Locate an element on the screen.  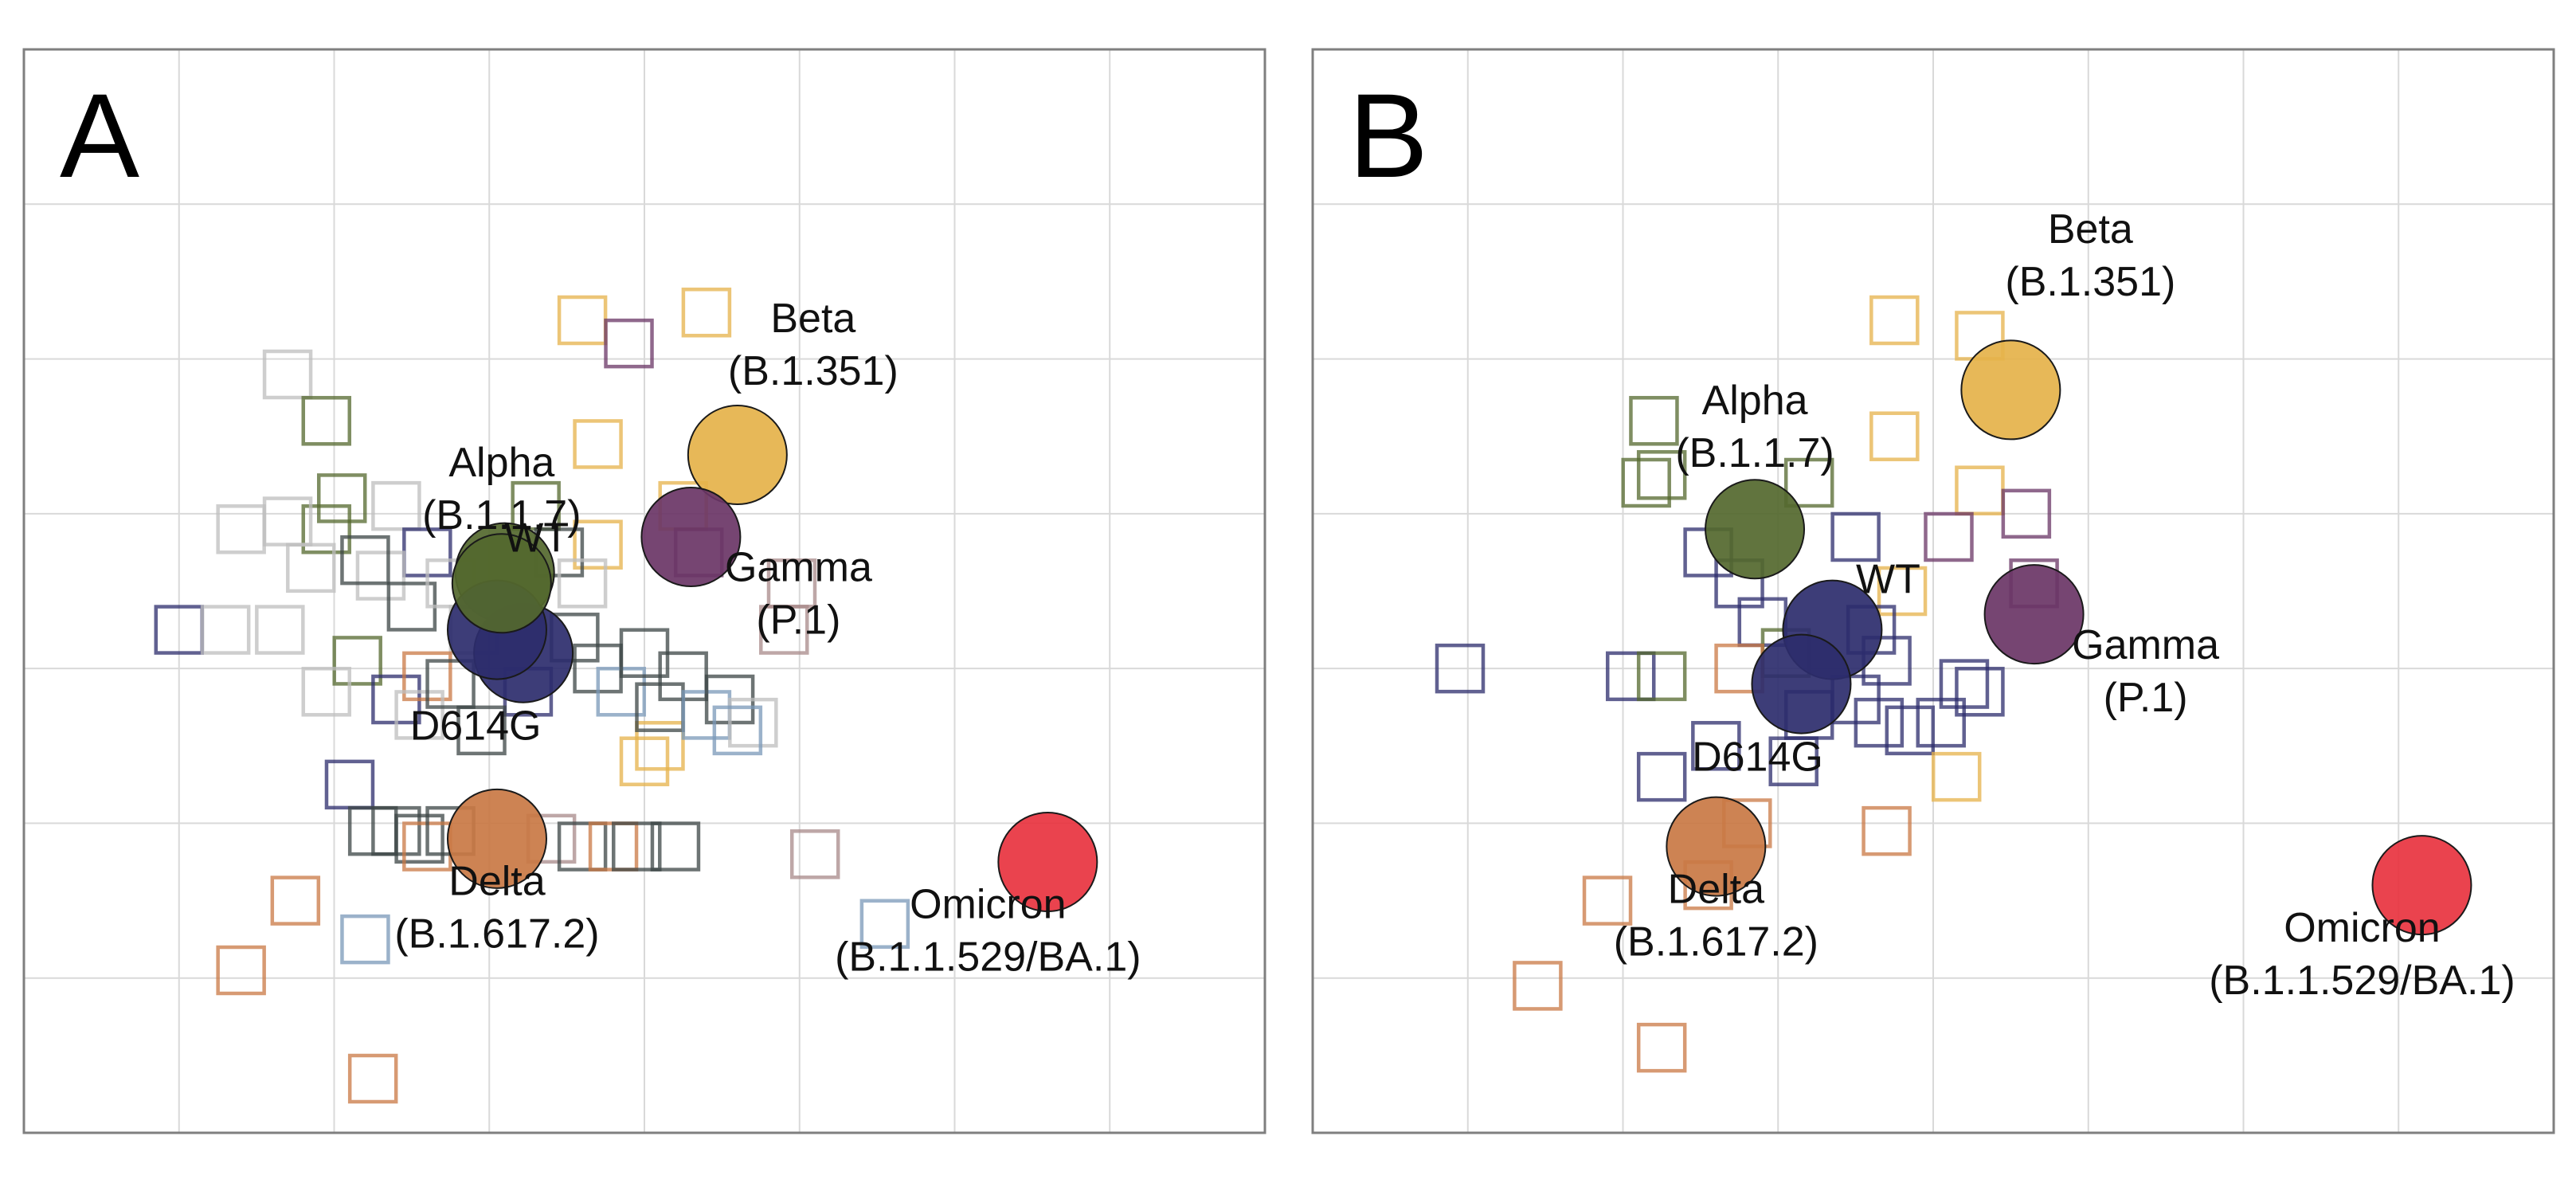
panel-b-antigen-gamma is located at coordinates (2034, 614).